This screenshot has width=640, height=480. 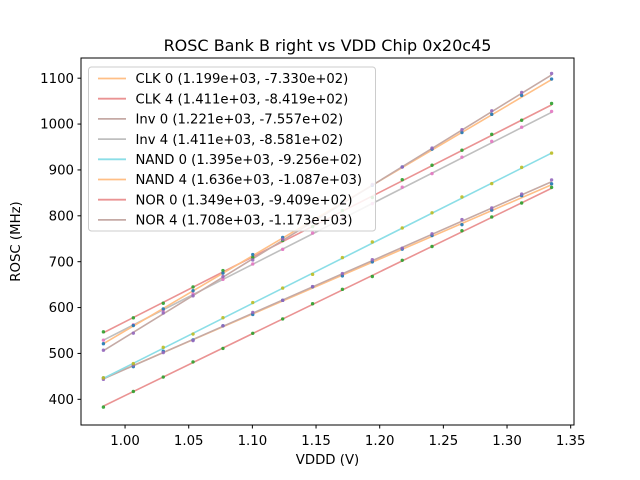 What do you see at coordinates (61, 262) in the screenshot?
I see `y-tick-label: 700` at bounding box center [61, 262].